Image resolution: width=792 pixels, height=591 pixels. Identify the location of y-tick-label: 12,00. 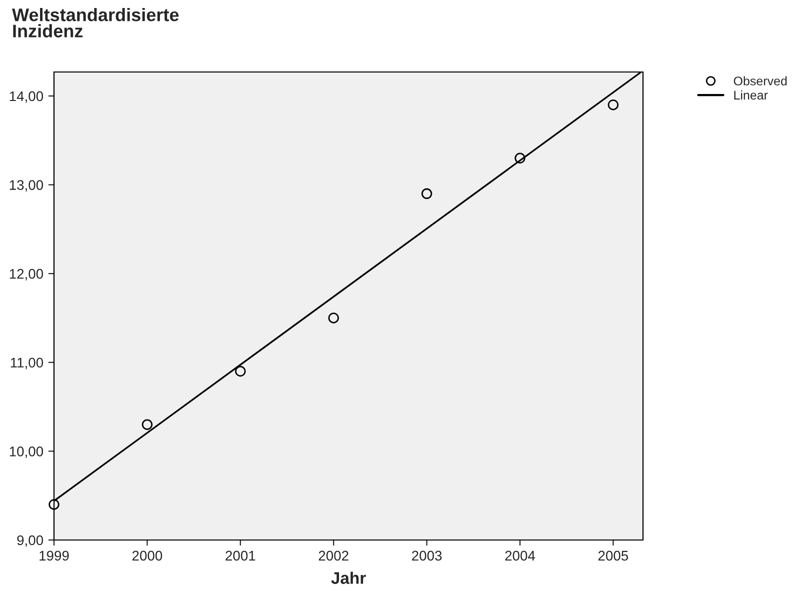
(27, 274).